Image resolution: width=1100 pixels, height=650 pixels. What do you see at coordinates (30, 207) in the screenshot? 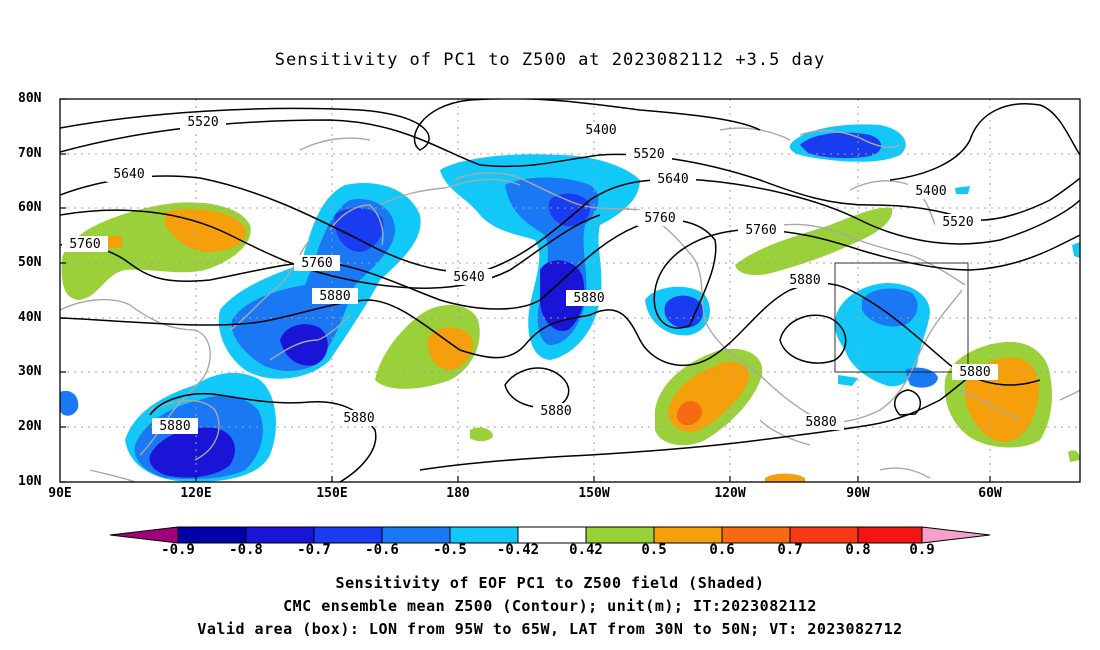
I see `lat-label-60n: 60N` at bounding box center [30, 207].